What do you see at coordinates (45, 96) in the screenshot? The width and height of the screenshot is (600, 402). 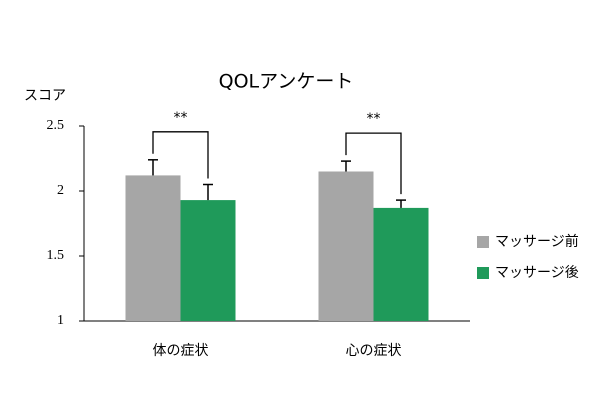 I see `y-axis-label: スコア` at bounding box center [45, 96].